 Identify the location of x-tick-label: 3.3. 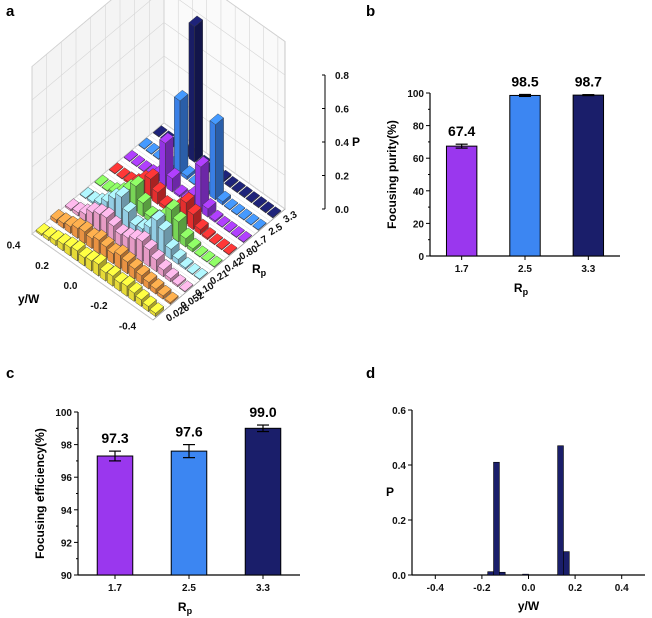
(263, 588).